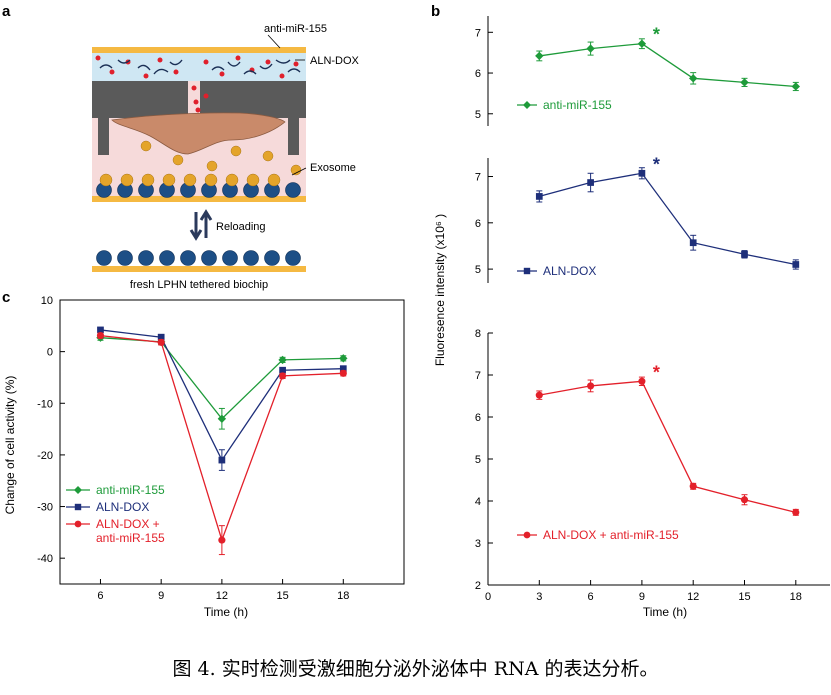 Image resolution: width=831 pixels, height=695 pixels. I want to click on panel-c-y-axis-label: Change of cell activity (%), so click(10, 445).